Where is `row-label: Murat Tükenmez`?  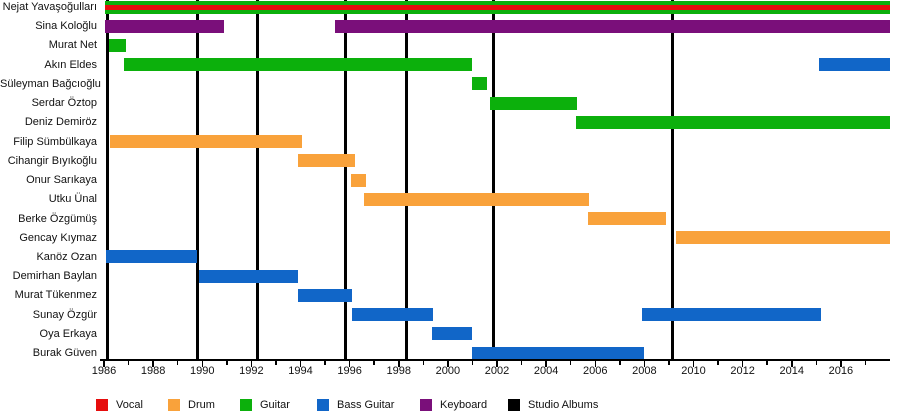
row-label: Murat Tükenmez is located at coordinates (55, 295).